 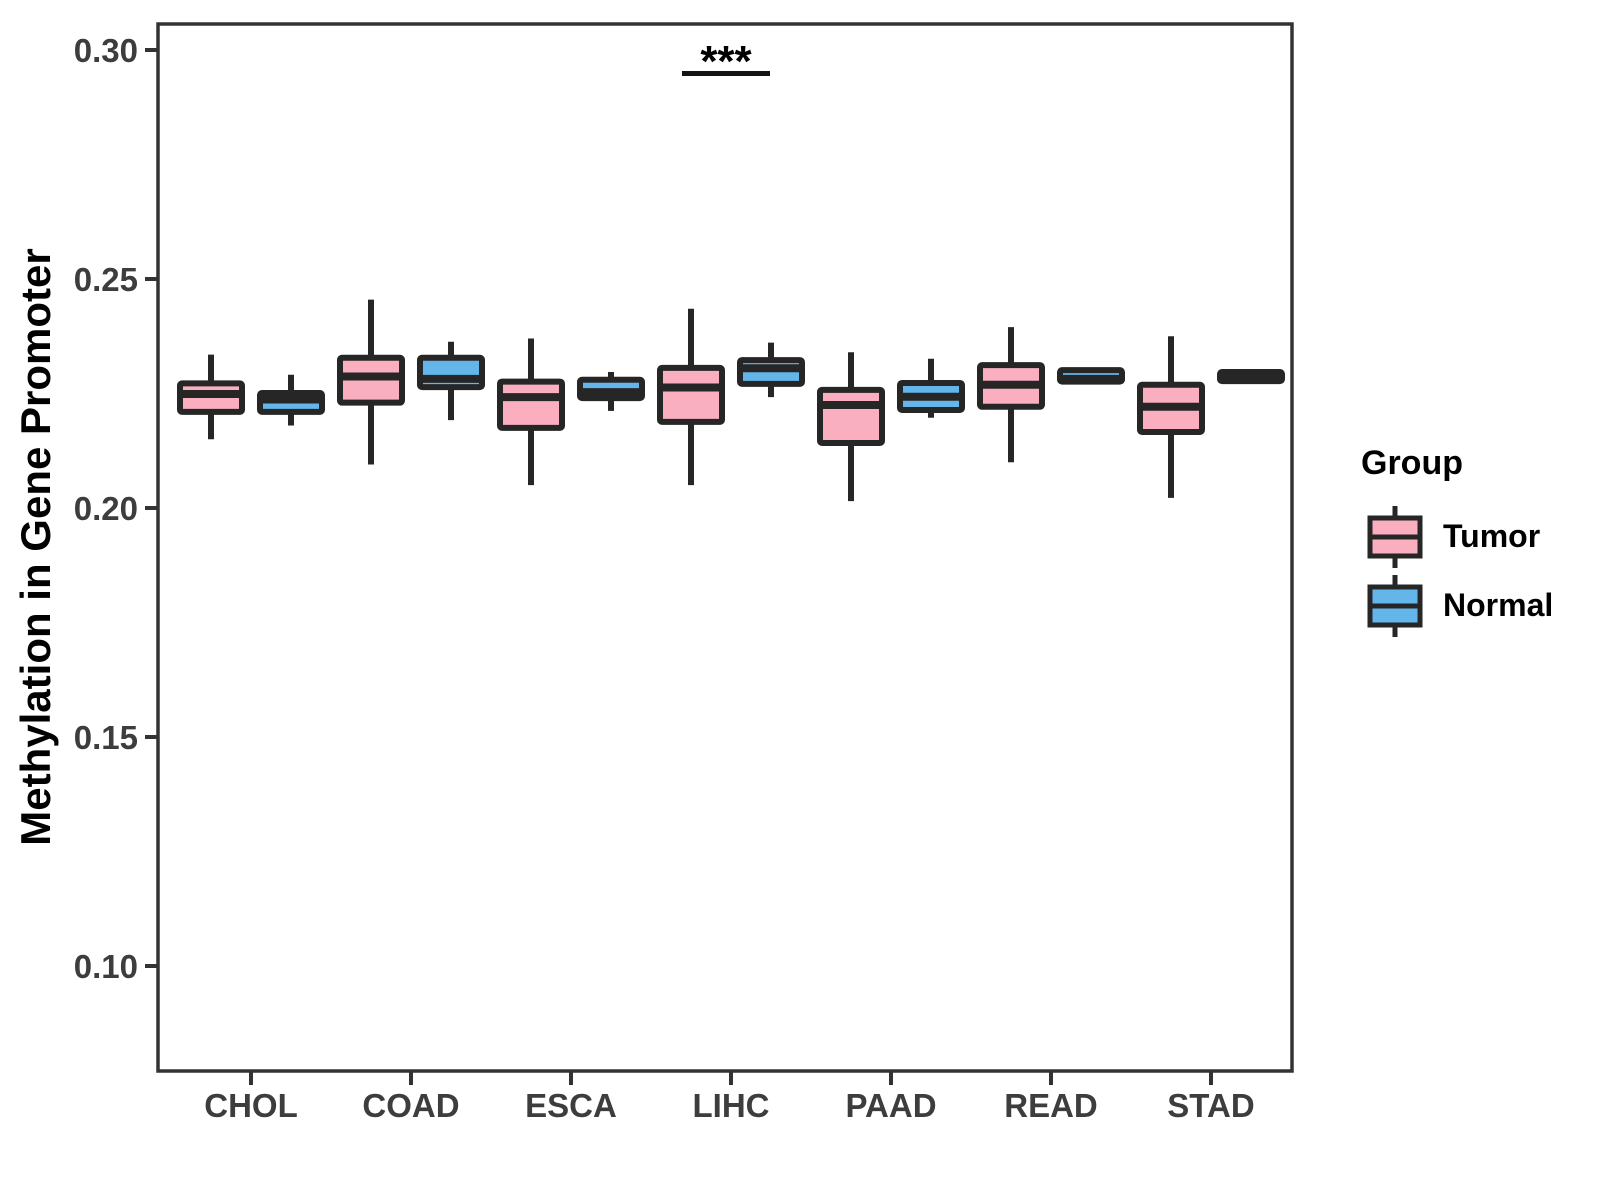 What do you see at coordinates (106, 50) in the screenshot?
I see `y-tick-label-0.30: 0.30` at bounding box center [106, 50].